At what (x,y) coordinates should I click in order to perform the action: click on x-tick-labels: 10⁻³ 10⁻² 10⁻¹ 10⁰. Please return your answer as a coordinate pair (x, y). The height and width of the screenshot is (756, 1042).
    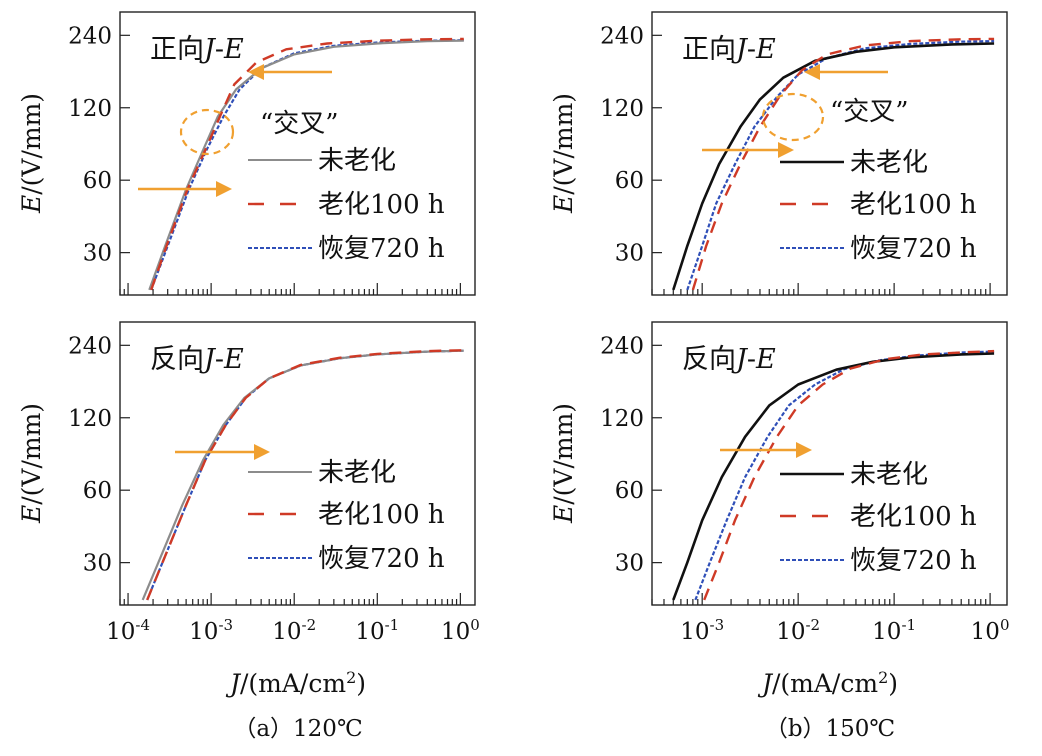
    Looking at the image, I should click on (844, 630).